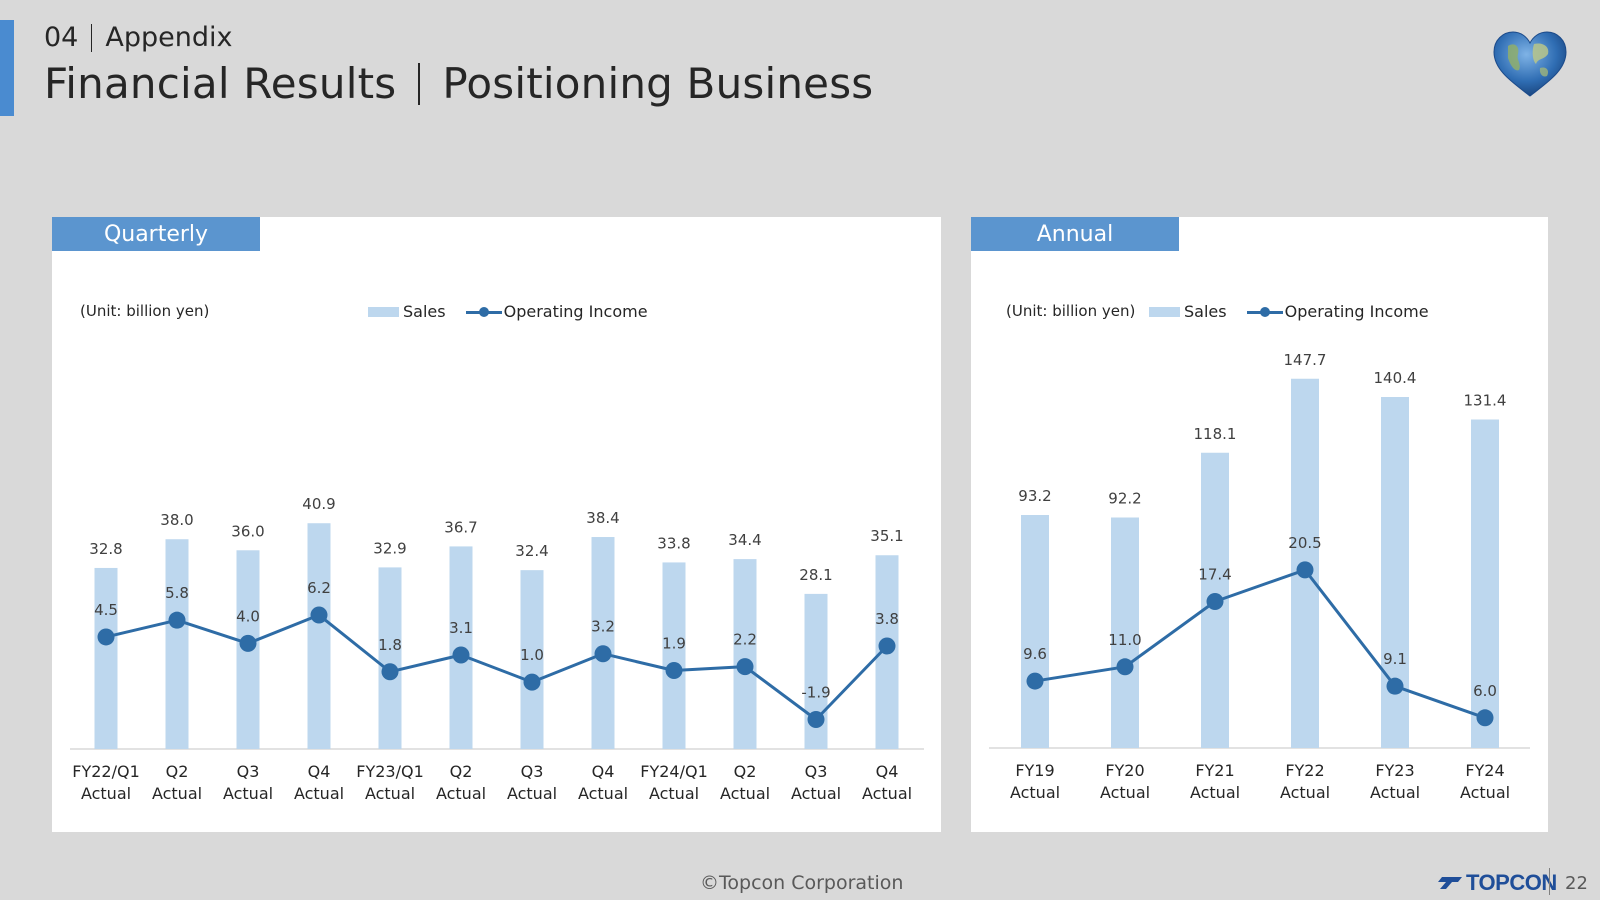 Image resolution: width=1600 pixels, height=900 pixels. I want to click on page-number: 22, so click(1576, 883).